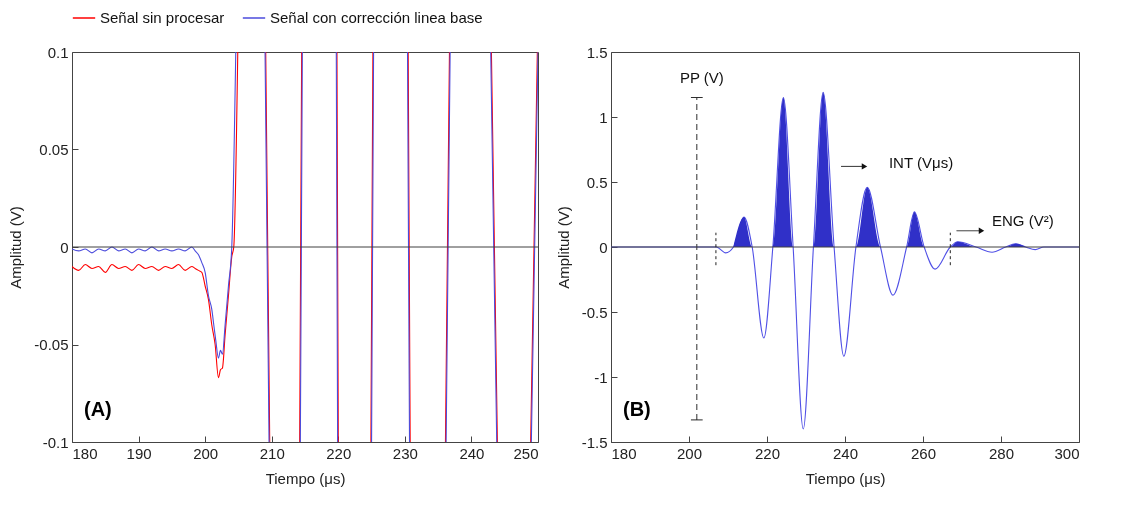  Describe the element at coordinates (54, 149) in the screenshot. I see `y-tick-label: 0.05` at that location.